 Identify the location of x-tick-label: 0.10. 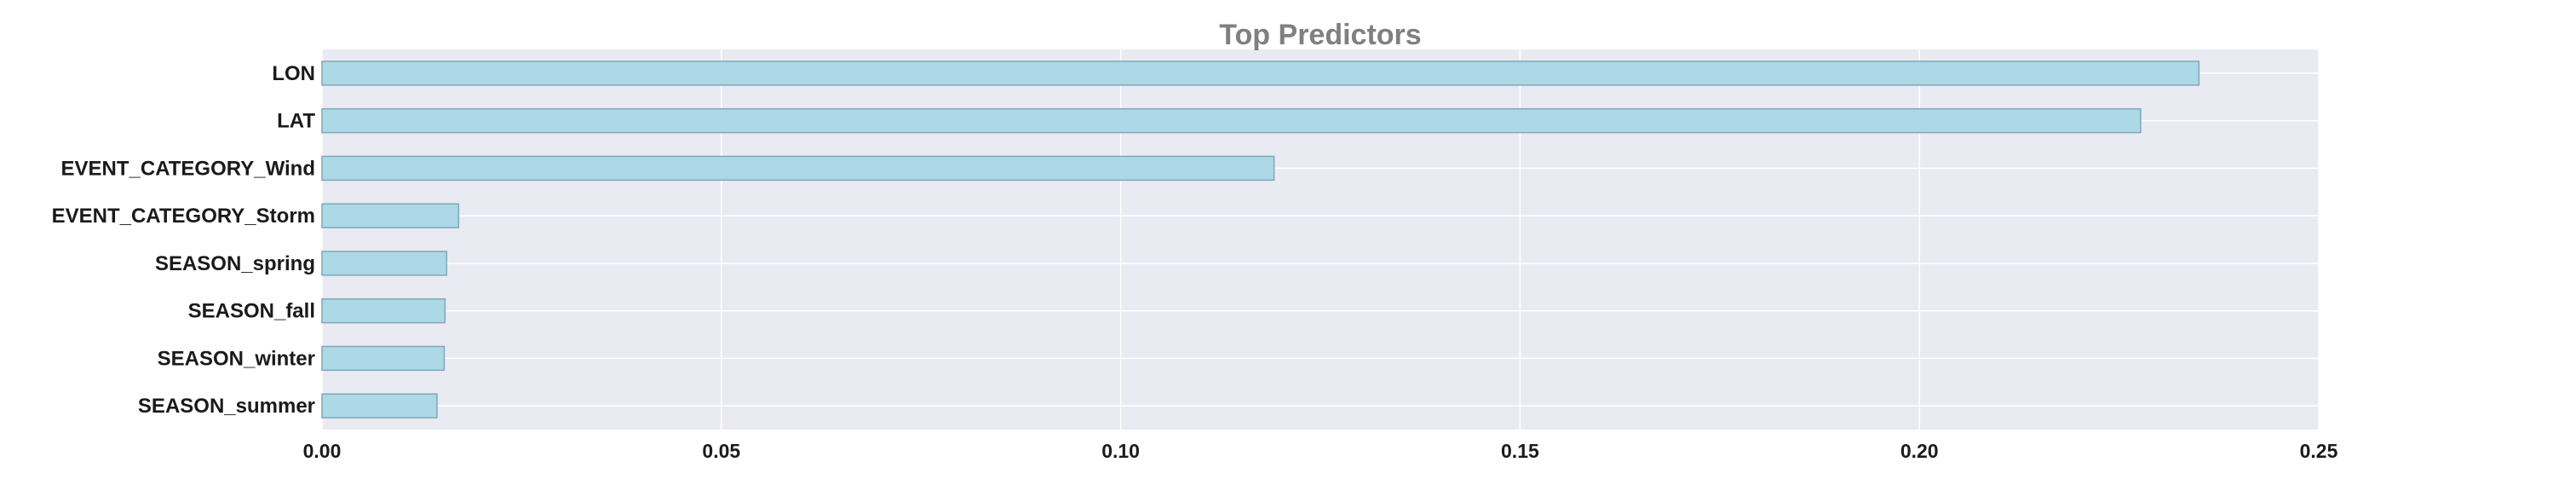
(1121, 451).